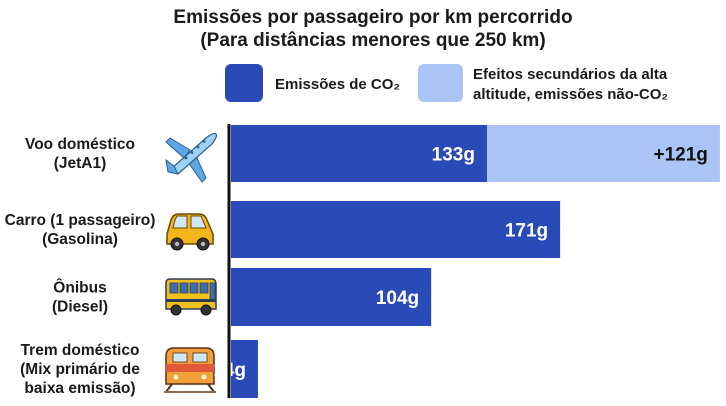  Describe the element at coordinates (80, 350) in the screenshot. I see `category-label: Trem doméstico` at that location.